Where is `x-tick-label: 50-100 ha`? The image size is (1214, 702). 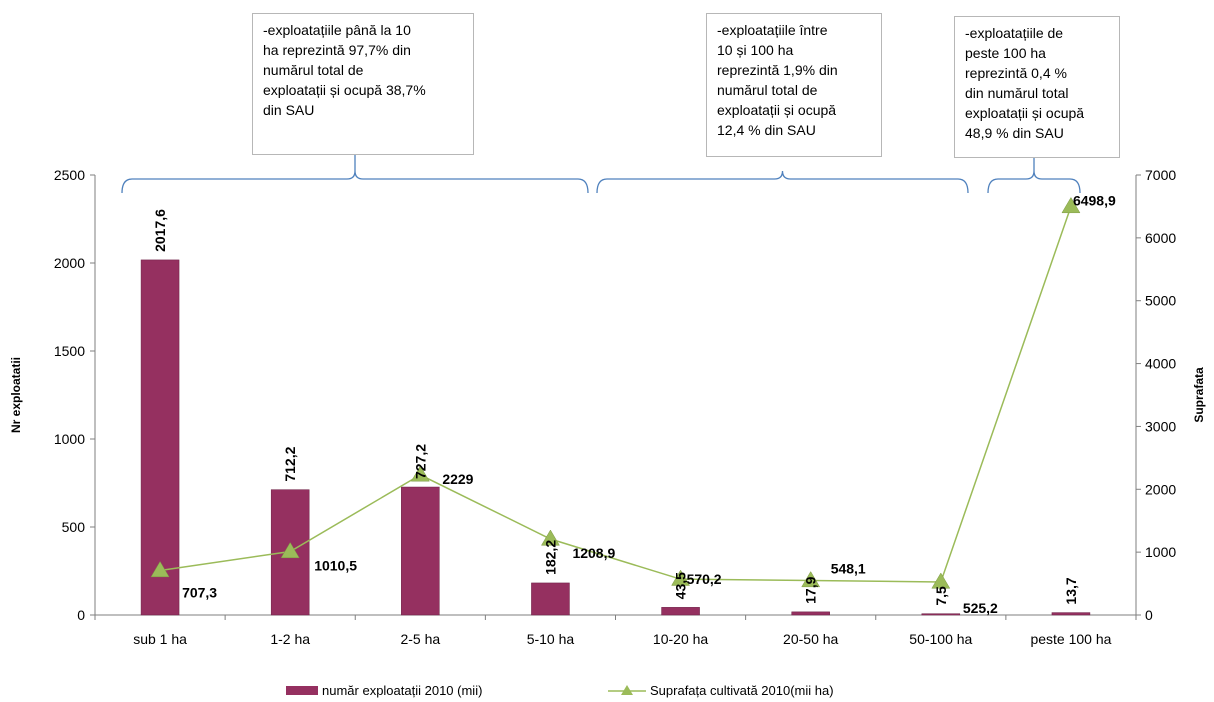
x-tick-label: 50-100 ha is located at coordinates (940, 639).